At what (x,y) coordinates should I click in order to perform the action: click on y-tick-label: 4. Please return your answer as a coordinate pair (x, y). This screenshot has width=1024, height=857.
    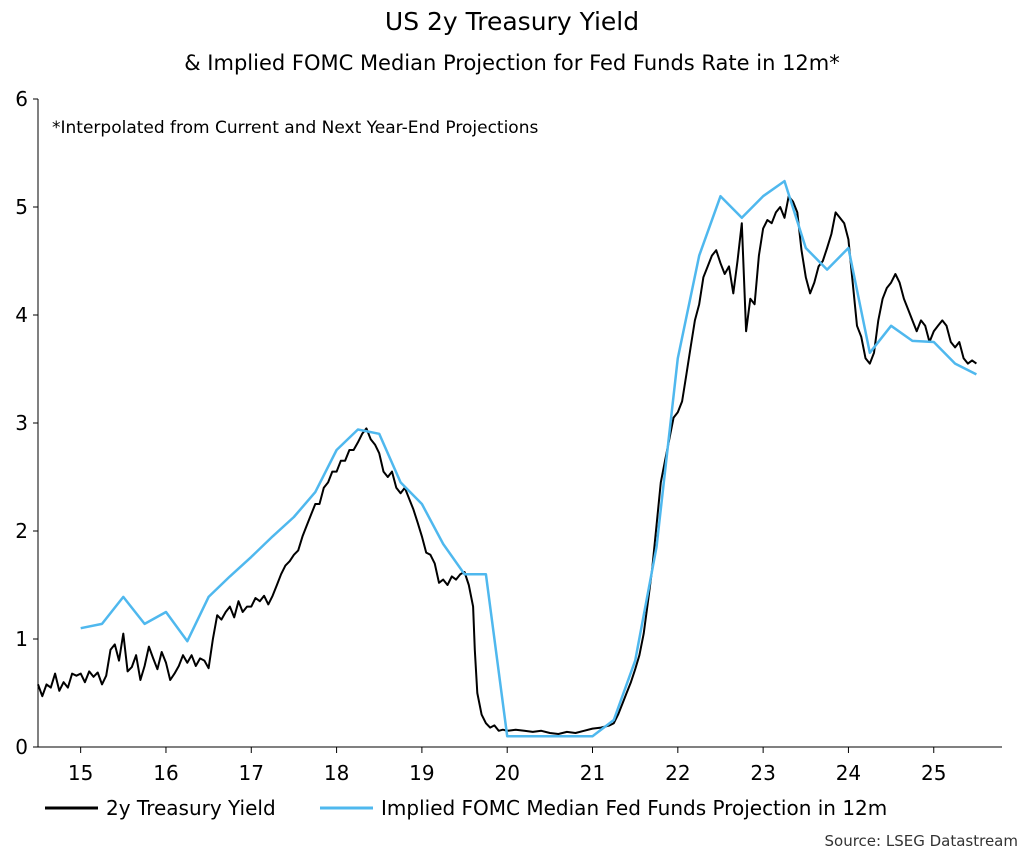
    Looking at the image, I should click on (21, 315).